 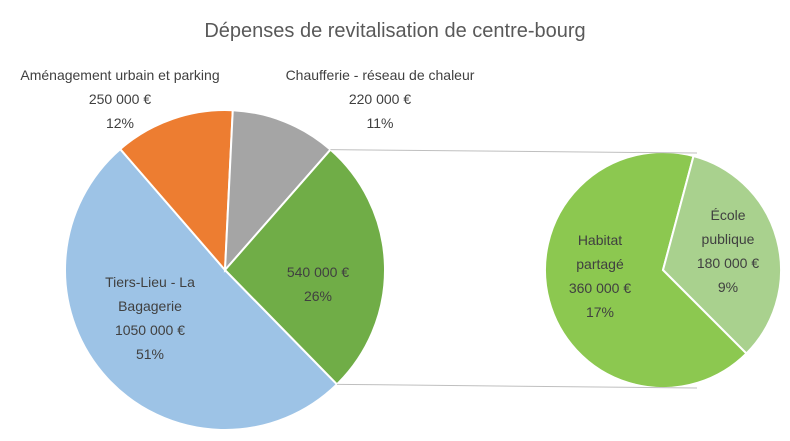 I want to click on value-label: 250 000 €, so click(x=120, y=99).